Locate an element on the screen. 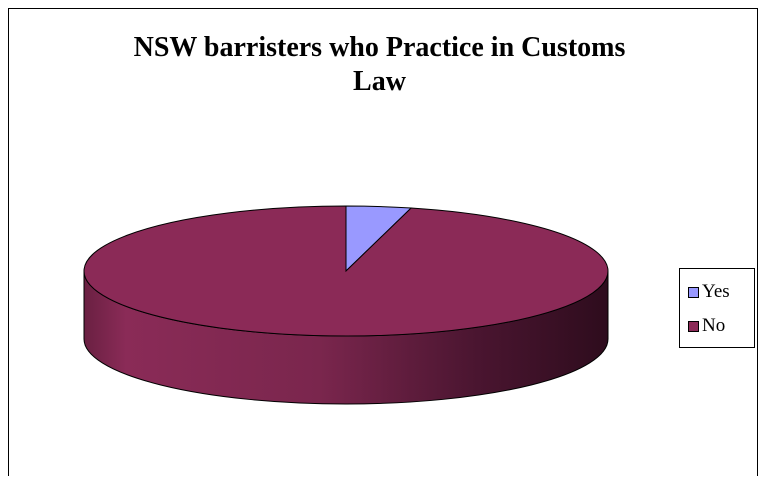 This screenshot has height=477, width=759. legend-swatch-no is located at coordinates (693, 326).